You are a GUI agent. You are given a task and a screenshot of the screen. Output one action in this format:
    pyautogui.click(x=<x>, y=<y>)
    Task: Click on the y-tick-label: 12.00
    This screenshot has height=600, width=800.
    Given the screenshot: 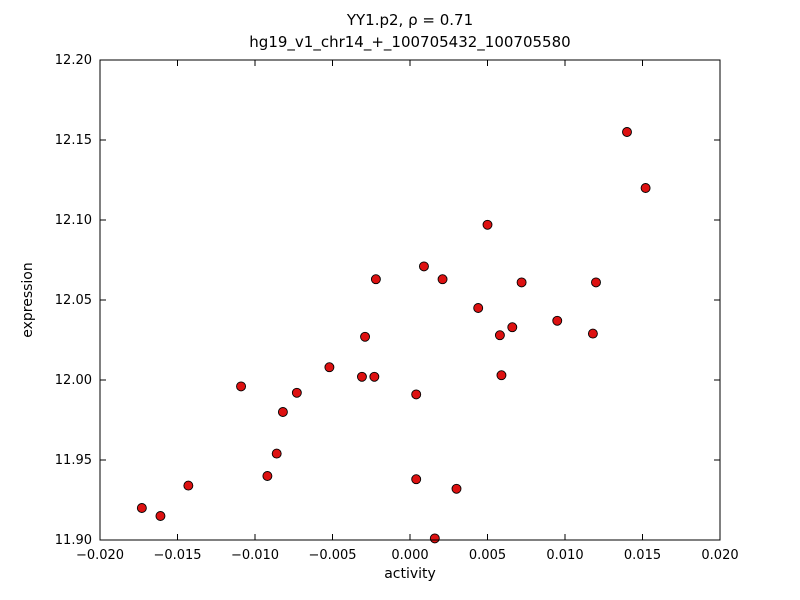 What is the action you would take?
    pyautogui.click(x=73, y=380)
    